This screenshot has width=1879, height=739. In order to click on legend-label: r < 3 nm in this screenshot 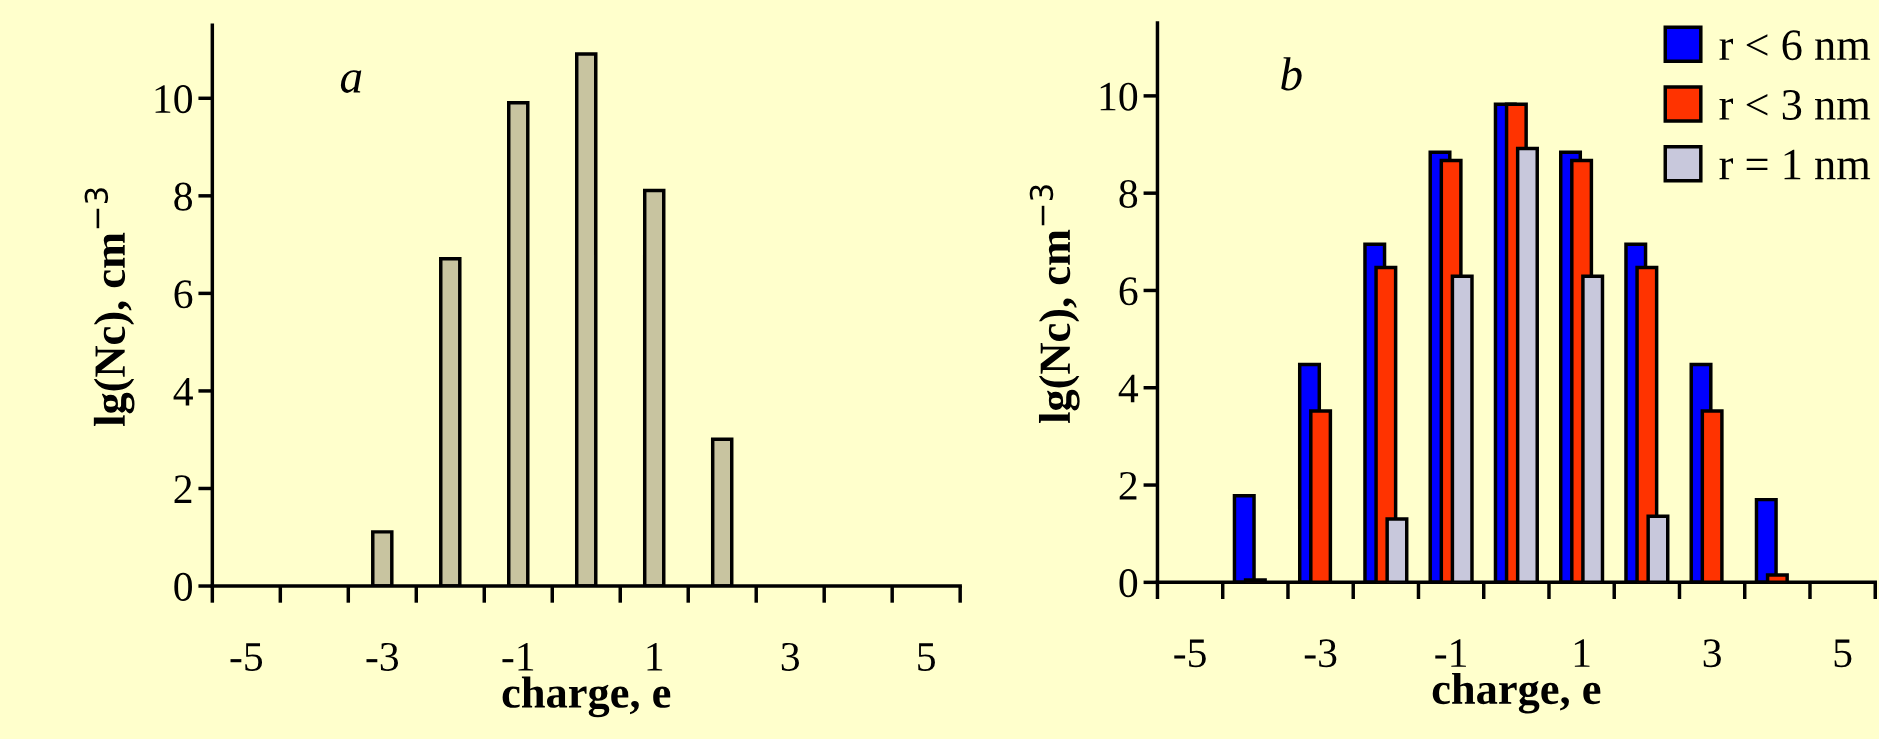, I will do `click(1795, 105)`.